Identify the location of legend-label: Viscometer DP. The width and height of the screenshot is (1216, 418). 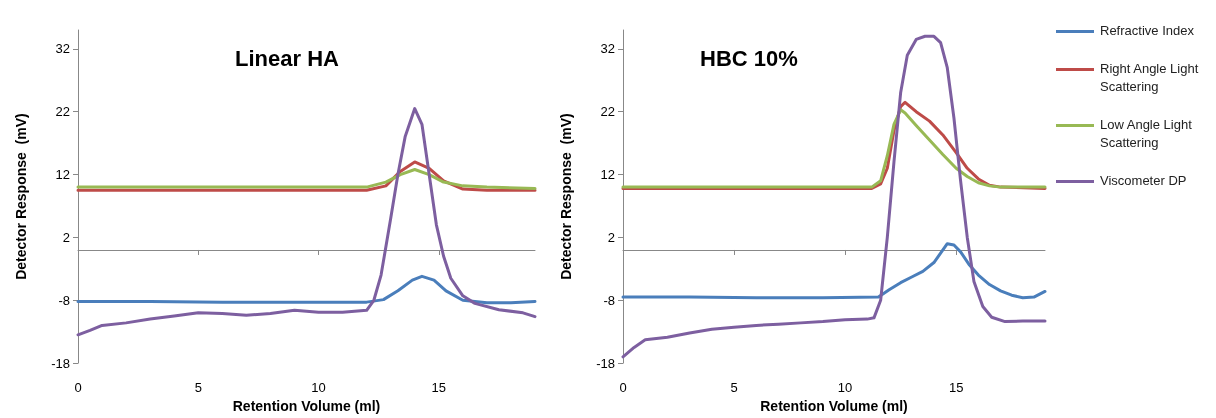
(1144, 181).